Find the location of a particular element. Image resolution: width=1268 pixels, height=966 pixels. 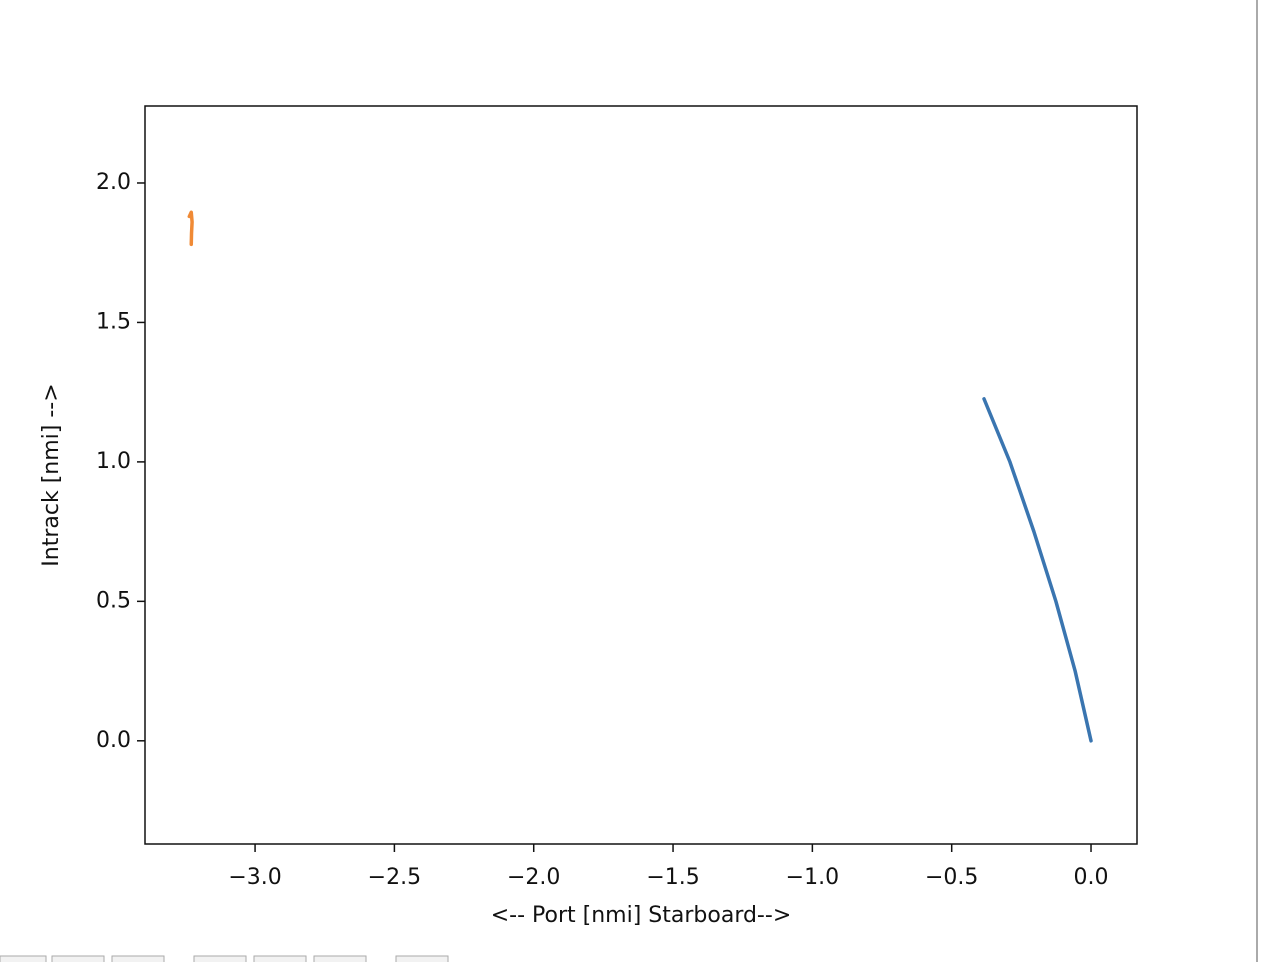

x-tick-label: −2.5 is located at coordinates (394, 877).